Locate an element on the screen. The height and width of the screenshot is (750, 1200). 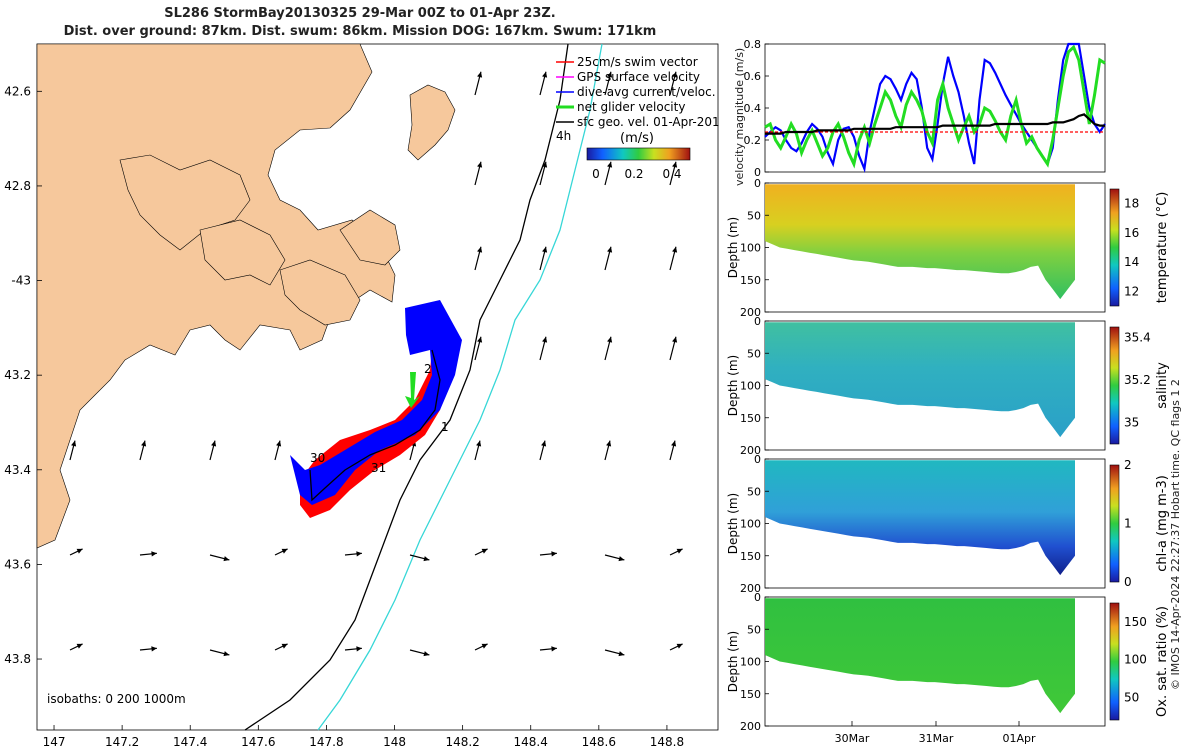
colorbar-tick-chl-a: 2 is located at coordinates (1128, 465).